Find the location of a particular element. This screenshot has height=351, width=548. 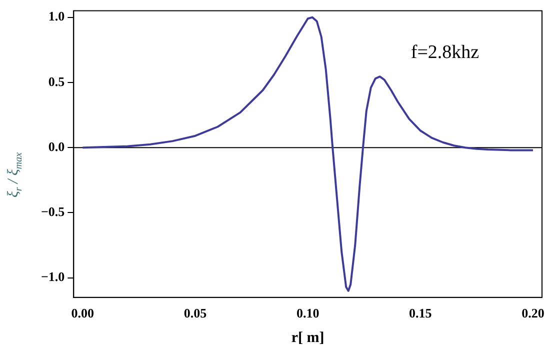

x-tick-label: 0.10 is located at coordinates (308, 313).